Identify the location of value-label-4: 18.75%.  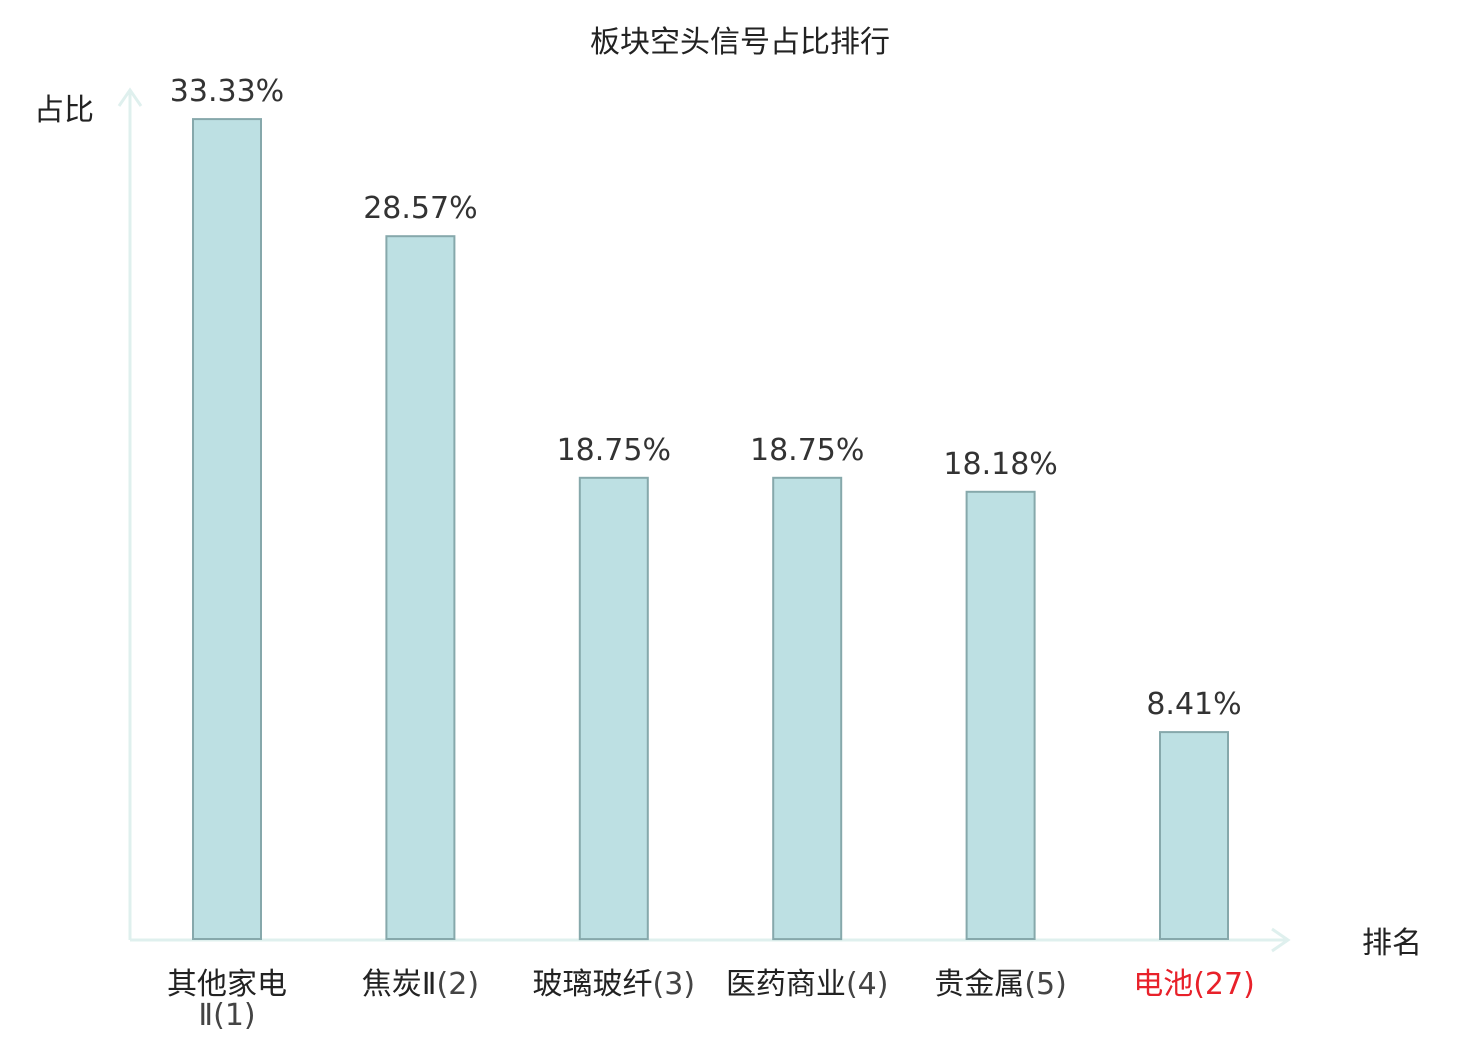
(807, 450).